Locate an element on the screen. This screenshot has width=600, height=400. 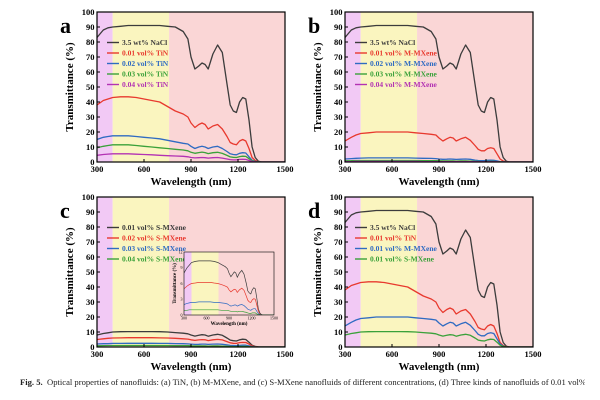
legend-entry: 0.04 vol% S-MXene is located at coordinates (154, 259).